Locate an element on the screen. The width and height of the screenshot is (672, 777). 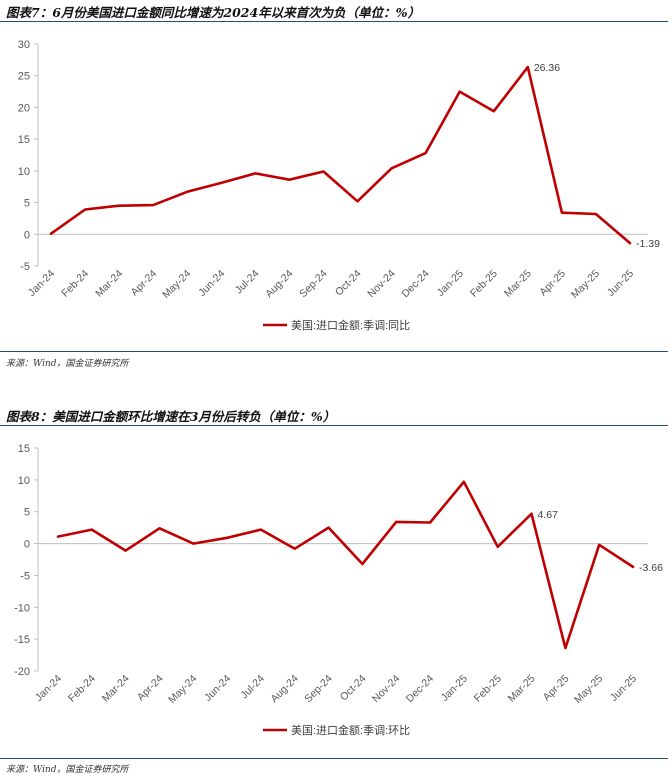
chart8-data-label: 4.67 is located at coordinates (548, 515).